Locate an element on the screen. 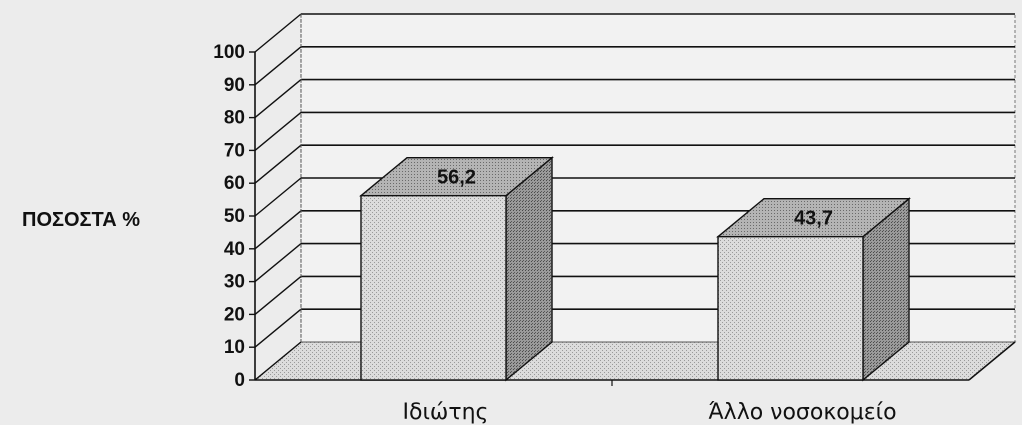  bar-side is located at coordinates (529, 269).